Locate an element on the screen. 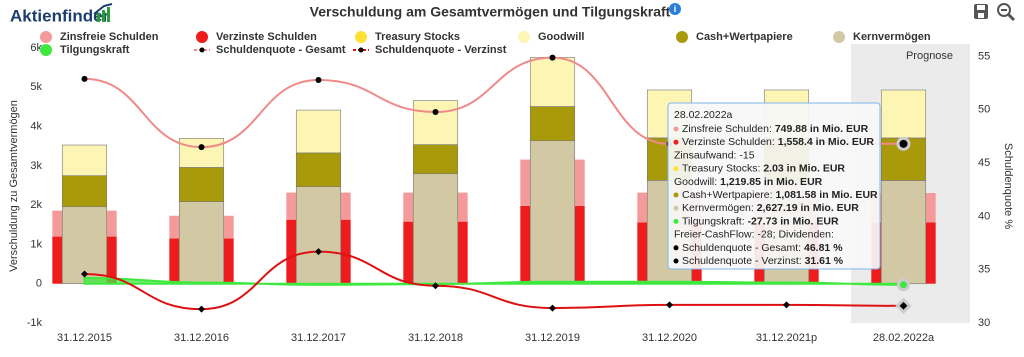 The height and width of the screenshot is (357, 1024). legend-item: Verzinste Schulden is located at coordinates (256, 37).